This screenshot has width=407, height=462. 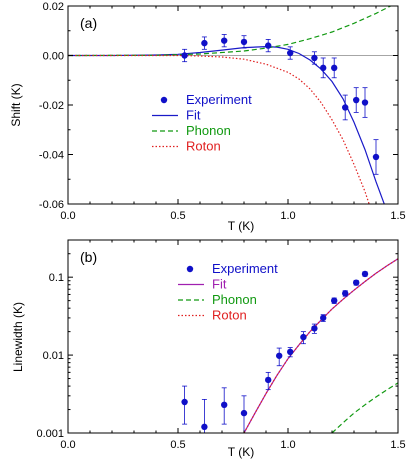 I want to click on y-tick-label: -0.02, so click(x=51, y=106).